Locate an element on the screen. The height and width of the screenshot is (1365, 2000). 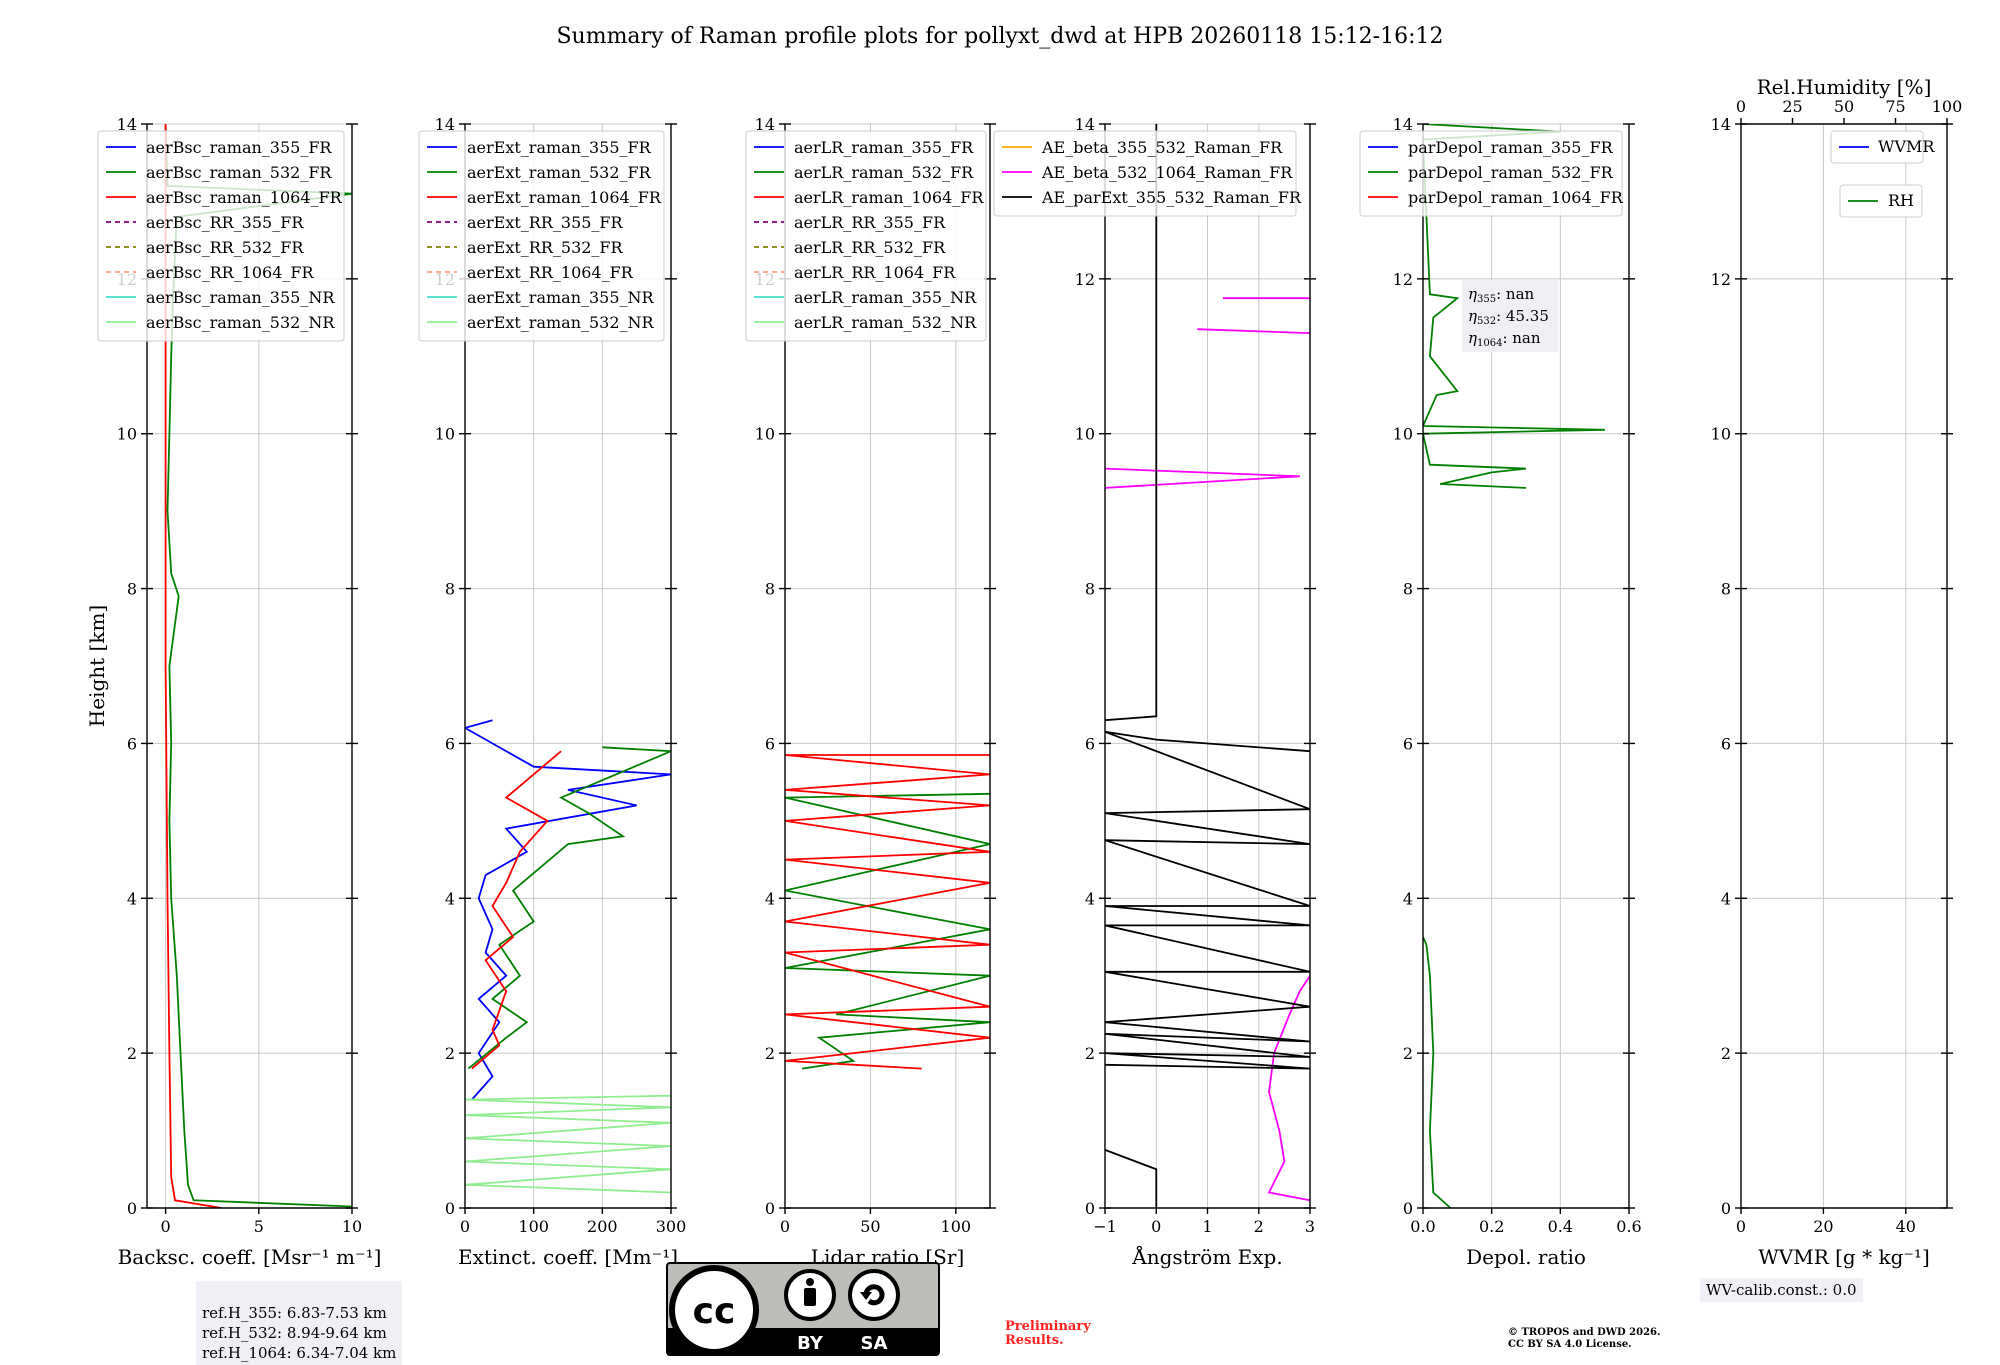
legend-item: AE_parExt_355_532_Raman_FR is located at coordinates (1171, 197).